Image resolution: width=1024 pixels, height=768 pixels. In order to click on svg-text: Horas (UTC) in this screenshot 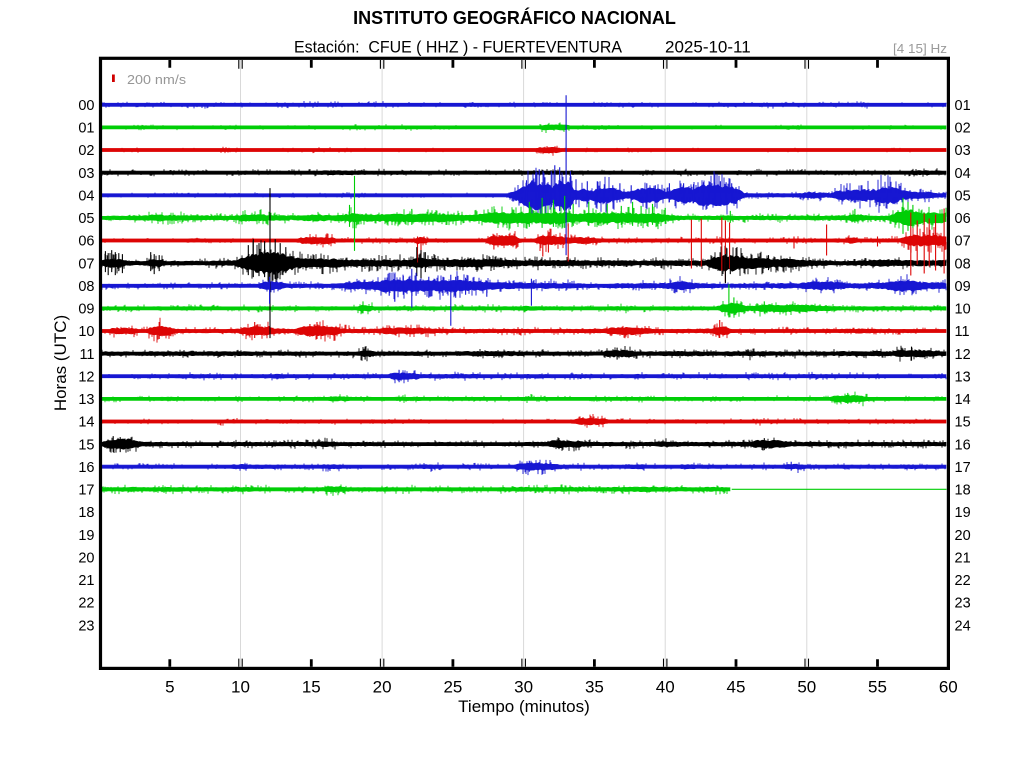, I will do `click(60, 363)`.